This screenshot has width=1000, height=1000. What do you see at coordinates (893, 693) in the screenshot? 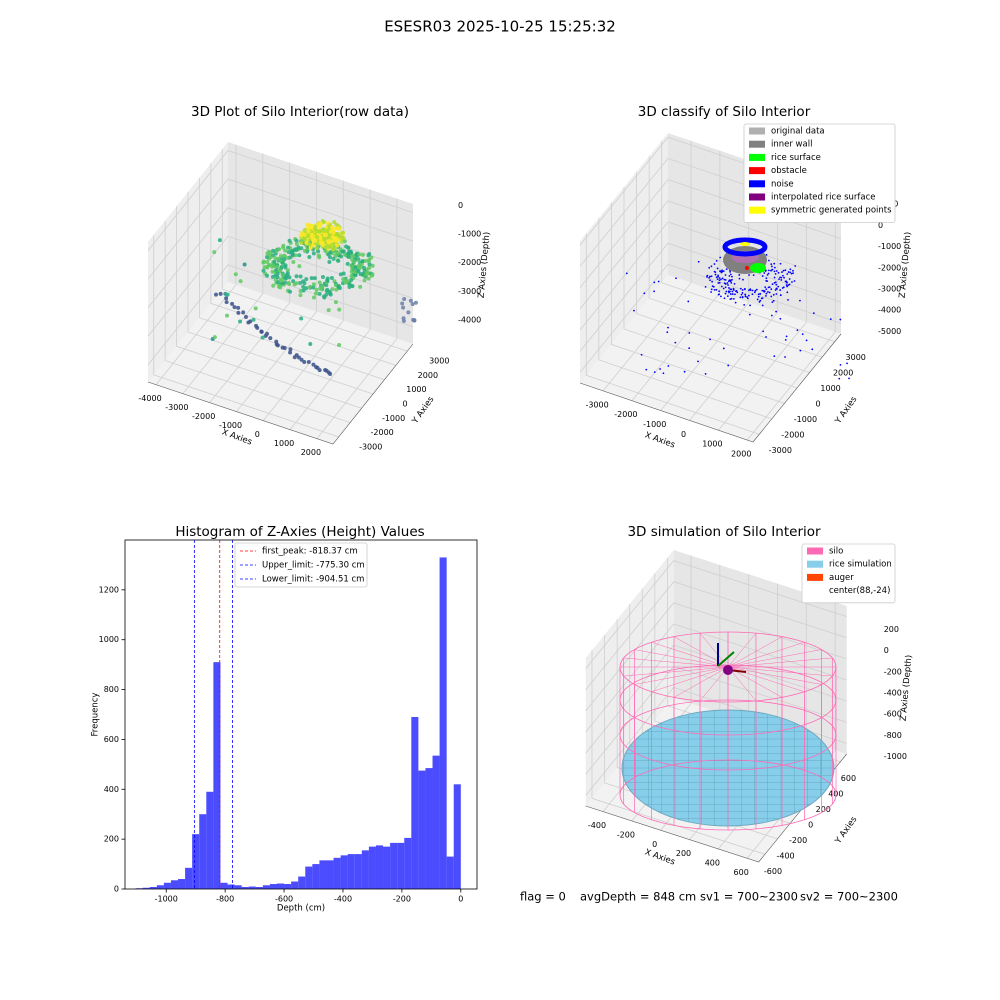
I see `z-tick-label: -400` at bounding box center [893, 693].